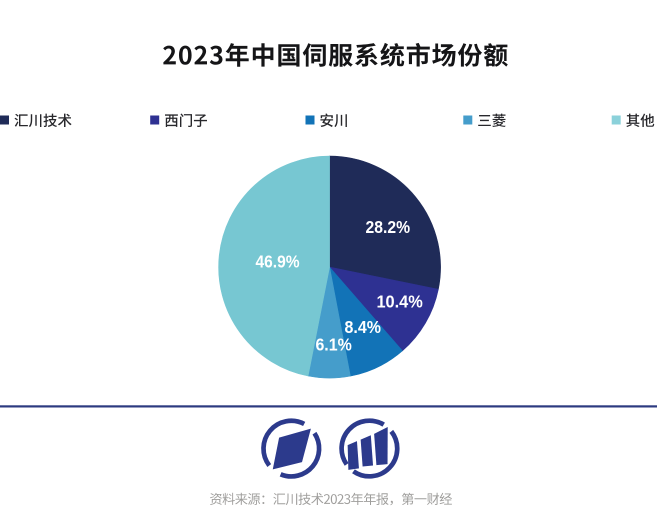  I want to click on svg-text: 6.1%, so click(333, 345).